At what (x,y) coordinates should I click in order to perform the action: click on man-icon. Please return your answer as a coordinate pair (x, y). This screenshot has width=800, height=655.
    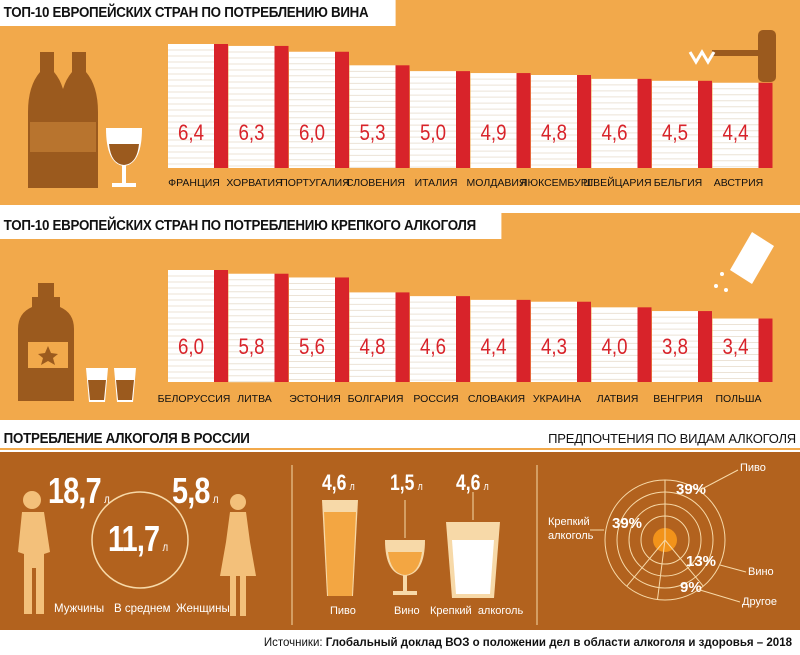
    Looking at the image, I should click on (34, 552).